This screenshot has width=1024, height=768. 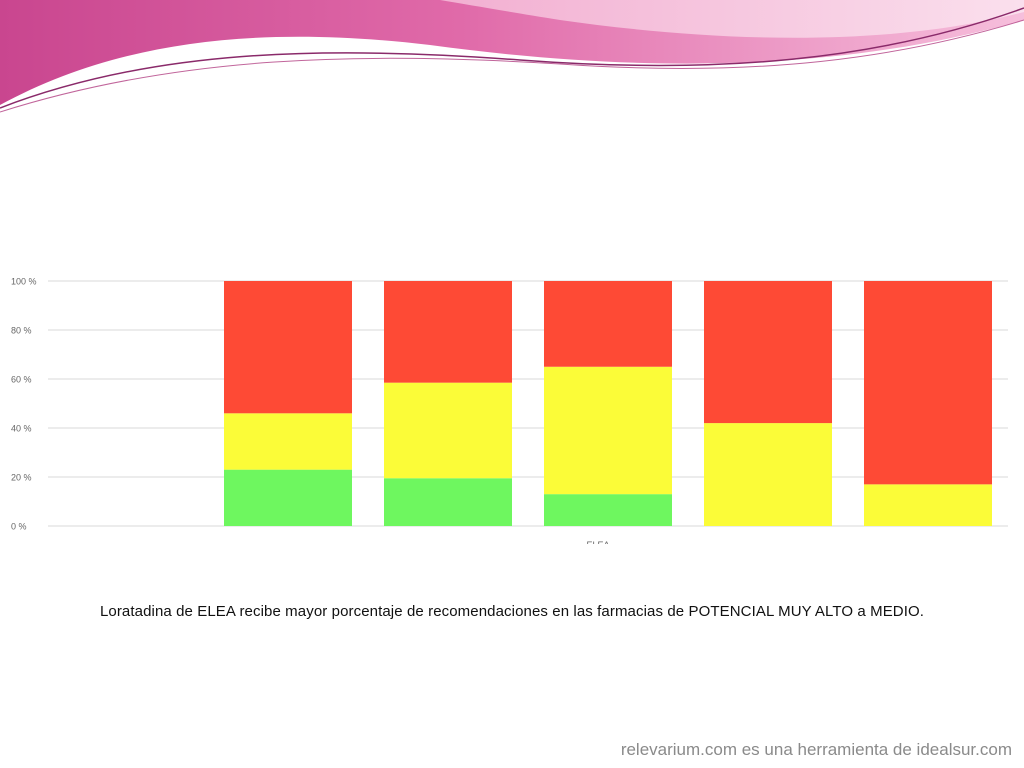 What do you see at coordinates (732, 19) in the screenshot?
I see `header-wave-light` at bounding box center [732, 19].